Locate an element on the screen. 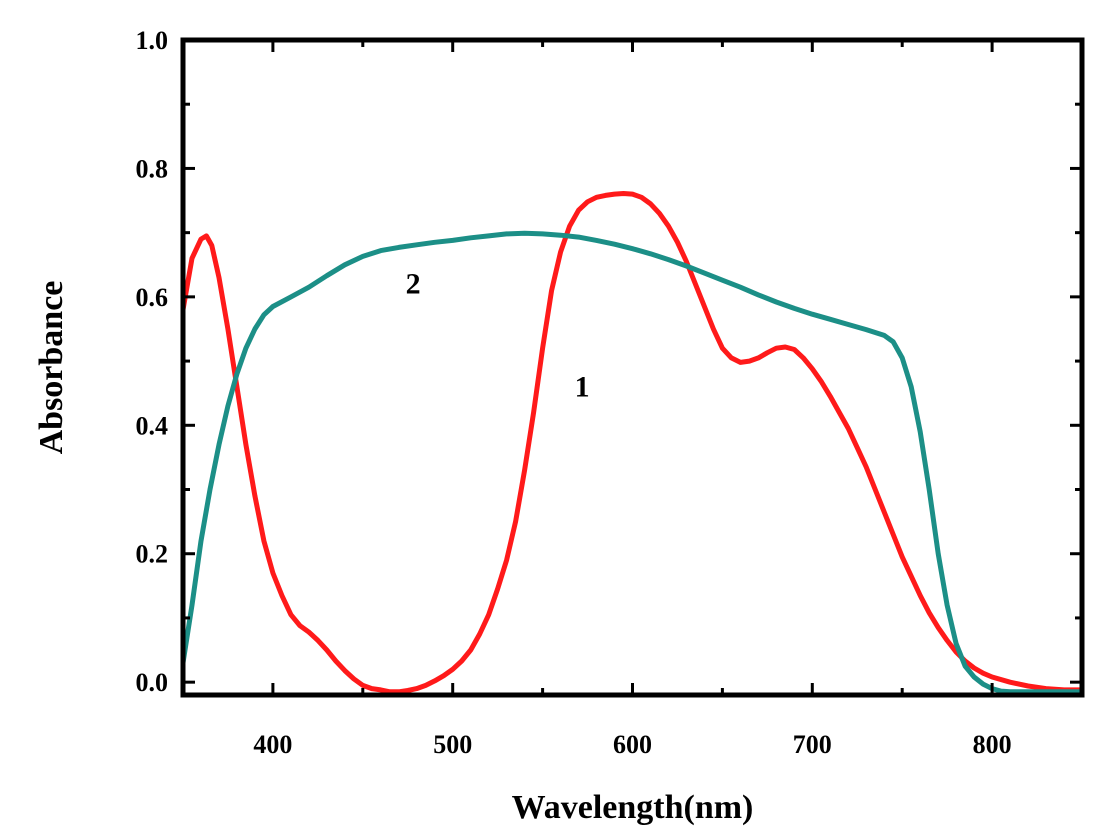  x-tick-label-800: 800 is located at coordinates (992, 744).